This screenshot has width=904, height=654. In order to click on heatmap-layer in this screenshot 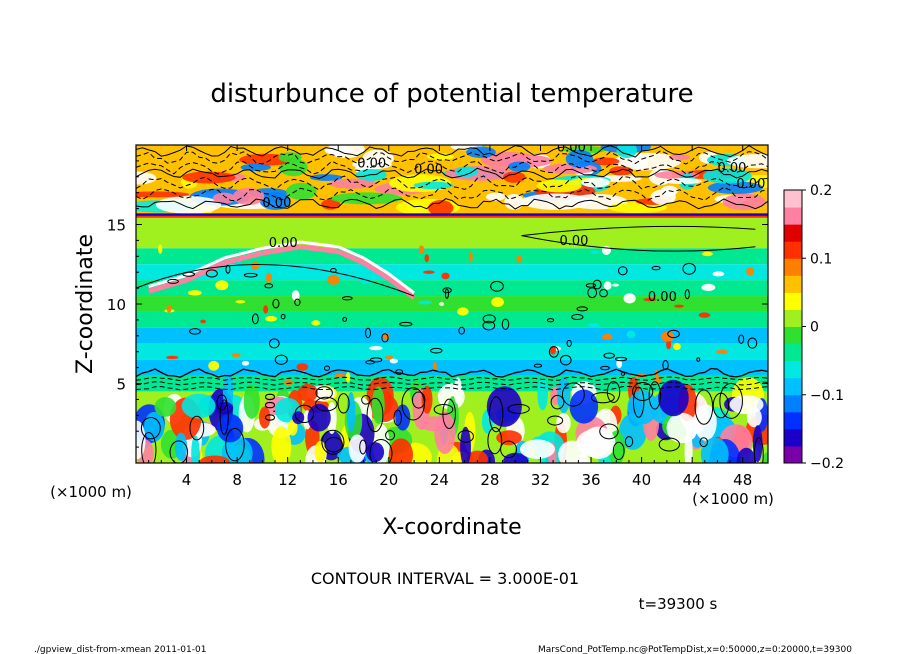, I will do `click(452, 367)`.